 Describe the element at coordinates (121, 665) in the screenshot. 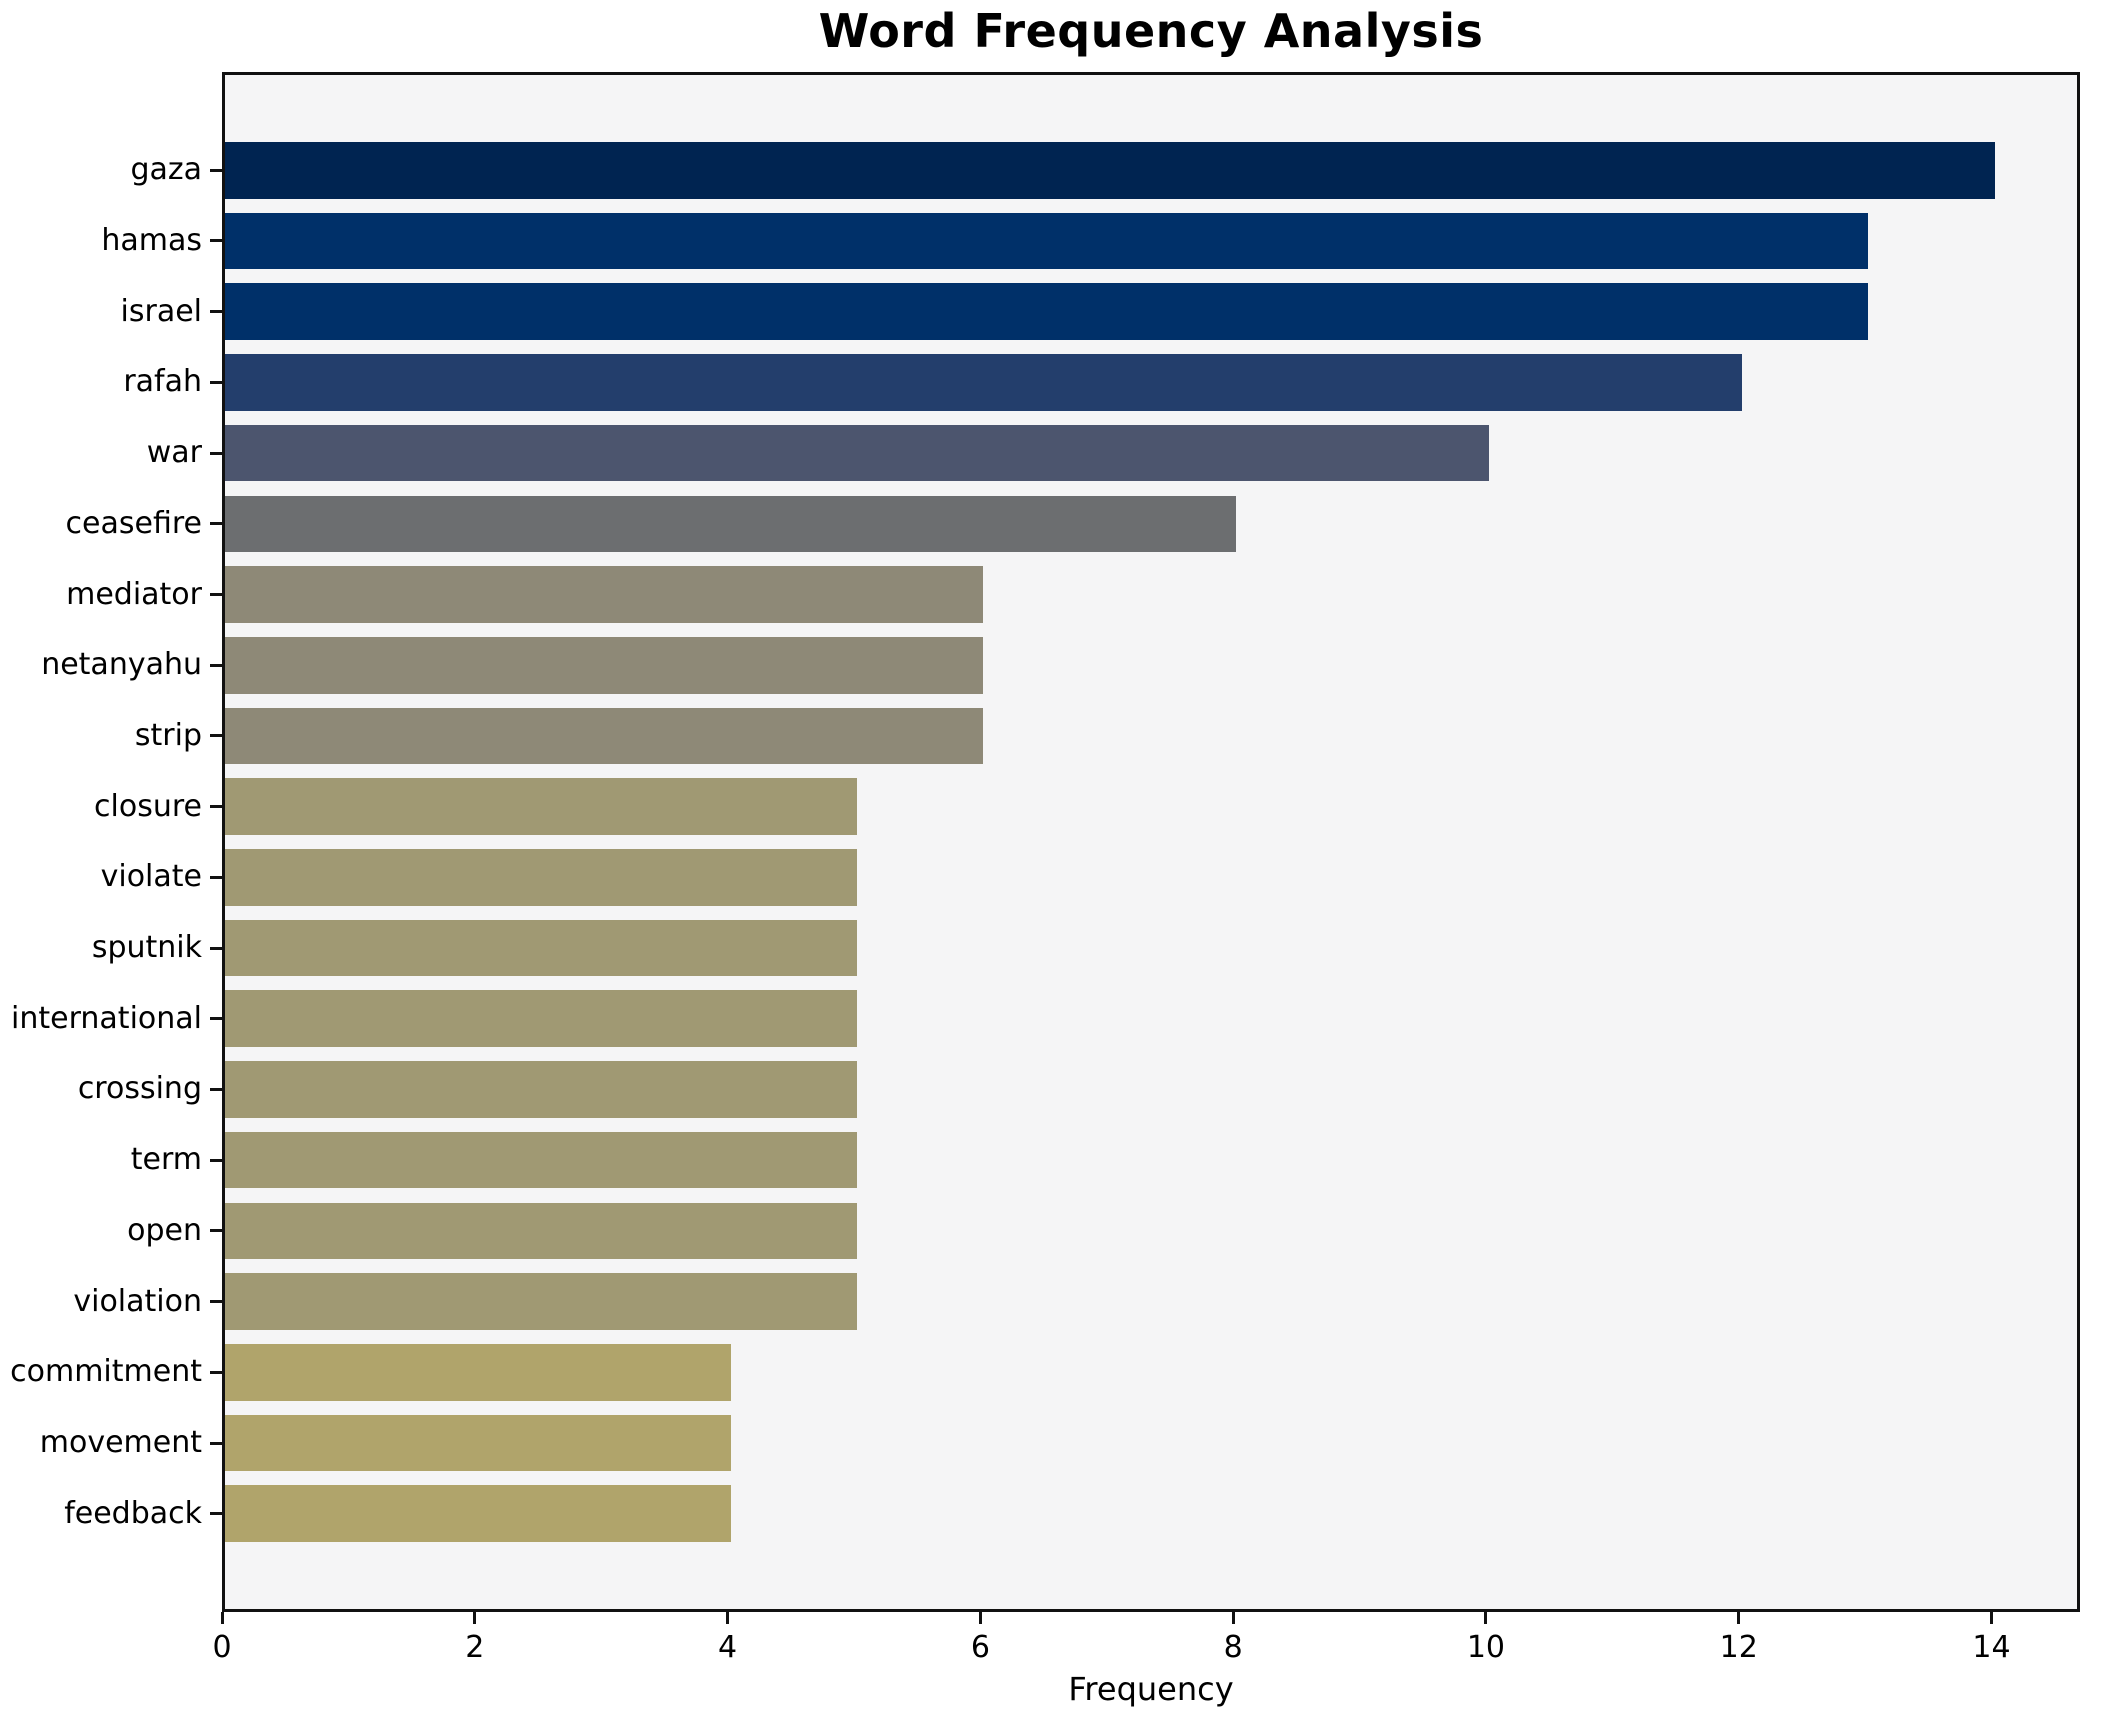

I see `y-tick-label-netanyahu: netanyahu` at that location.